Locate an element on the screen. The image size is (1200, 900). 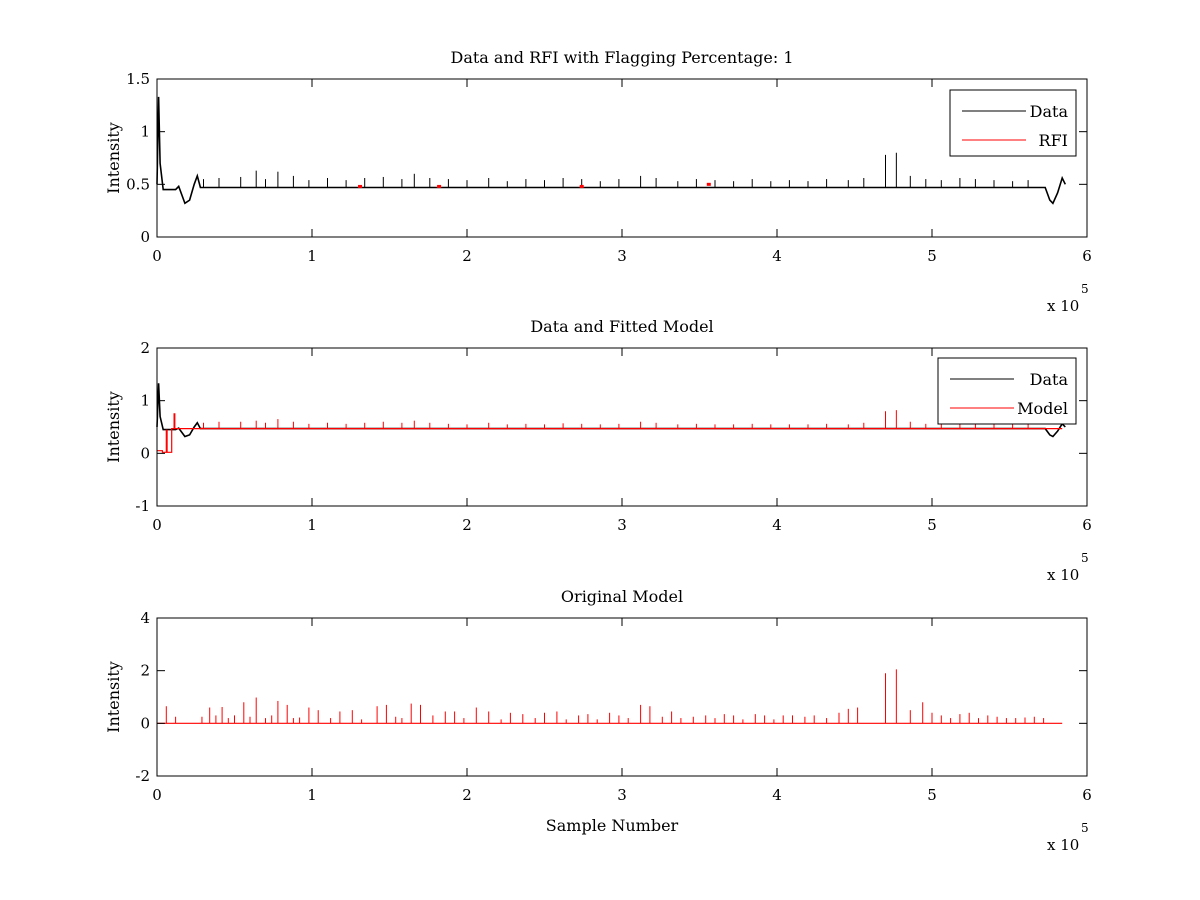
subplot-1-x-exponent: x 10 5 is located at coordinates (1068, 298).